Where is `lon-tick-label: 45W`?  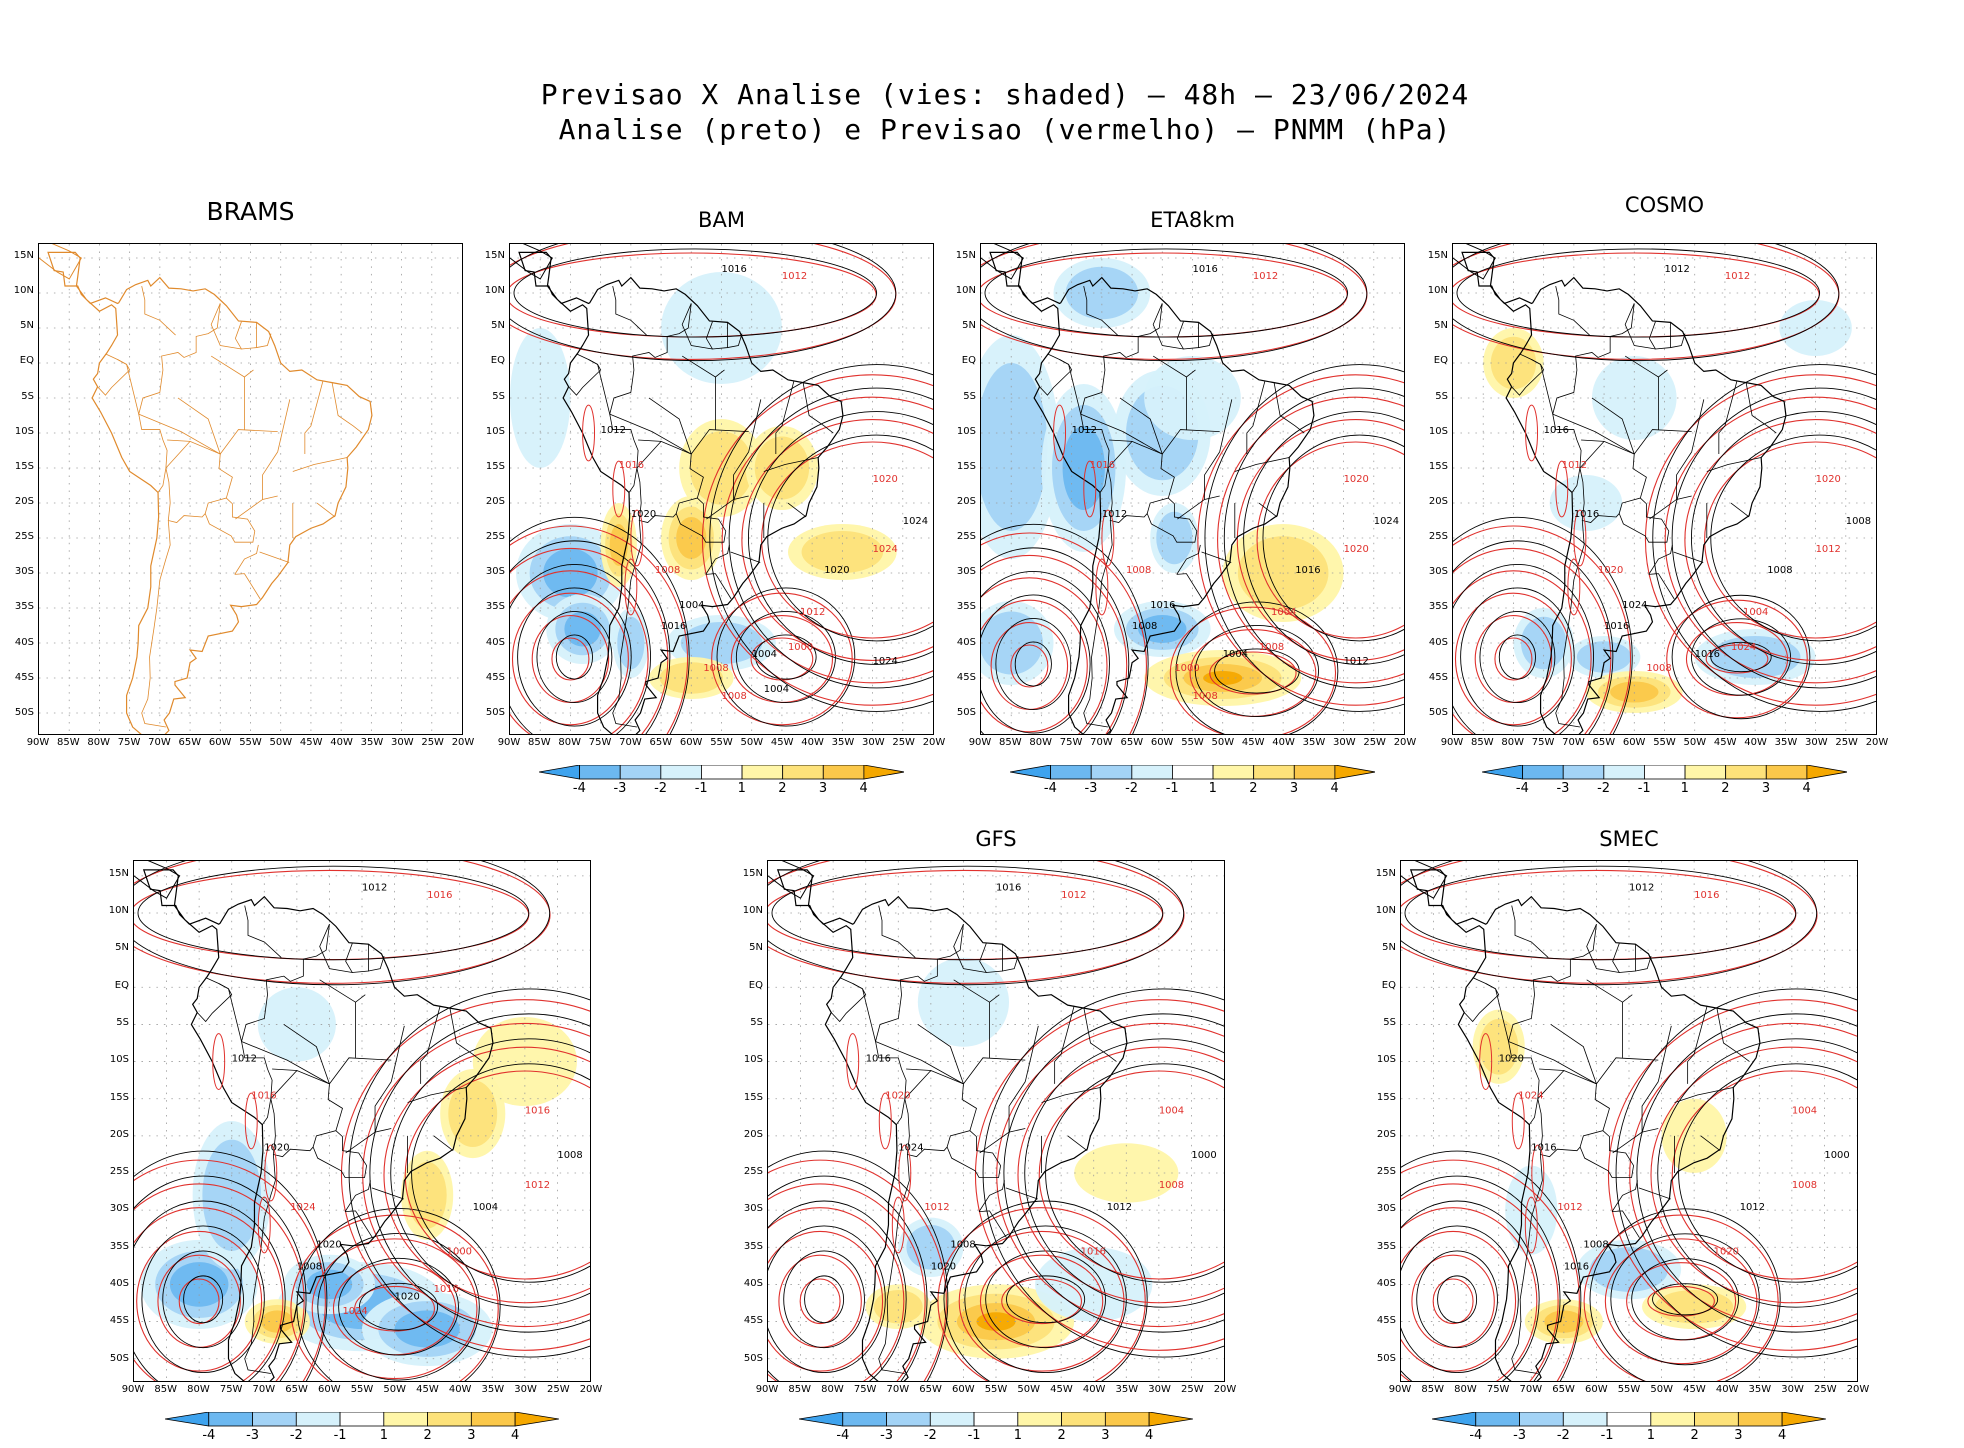 lon-tick-label: 45W is located at coordinates (1725, 742).